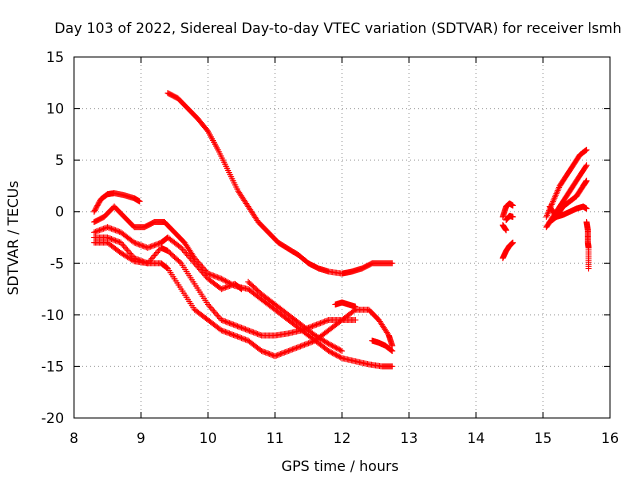  What do you see at coordinates (342, 439) in the screenshot?
I see `x-tick-label: 12` at bounding box center [342, 439].